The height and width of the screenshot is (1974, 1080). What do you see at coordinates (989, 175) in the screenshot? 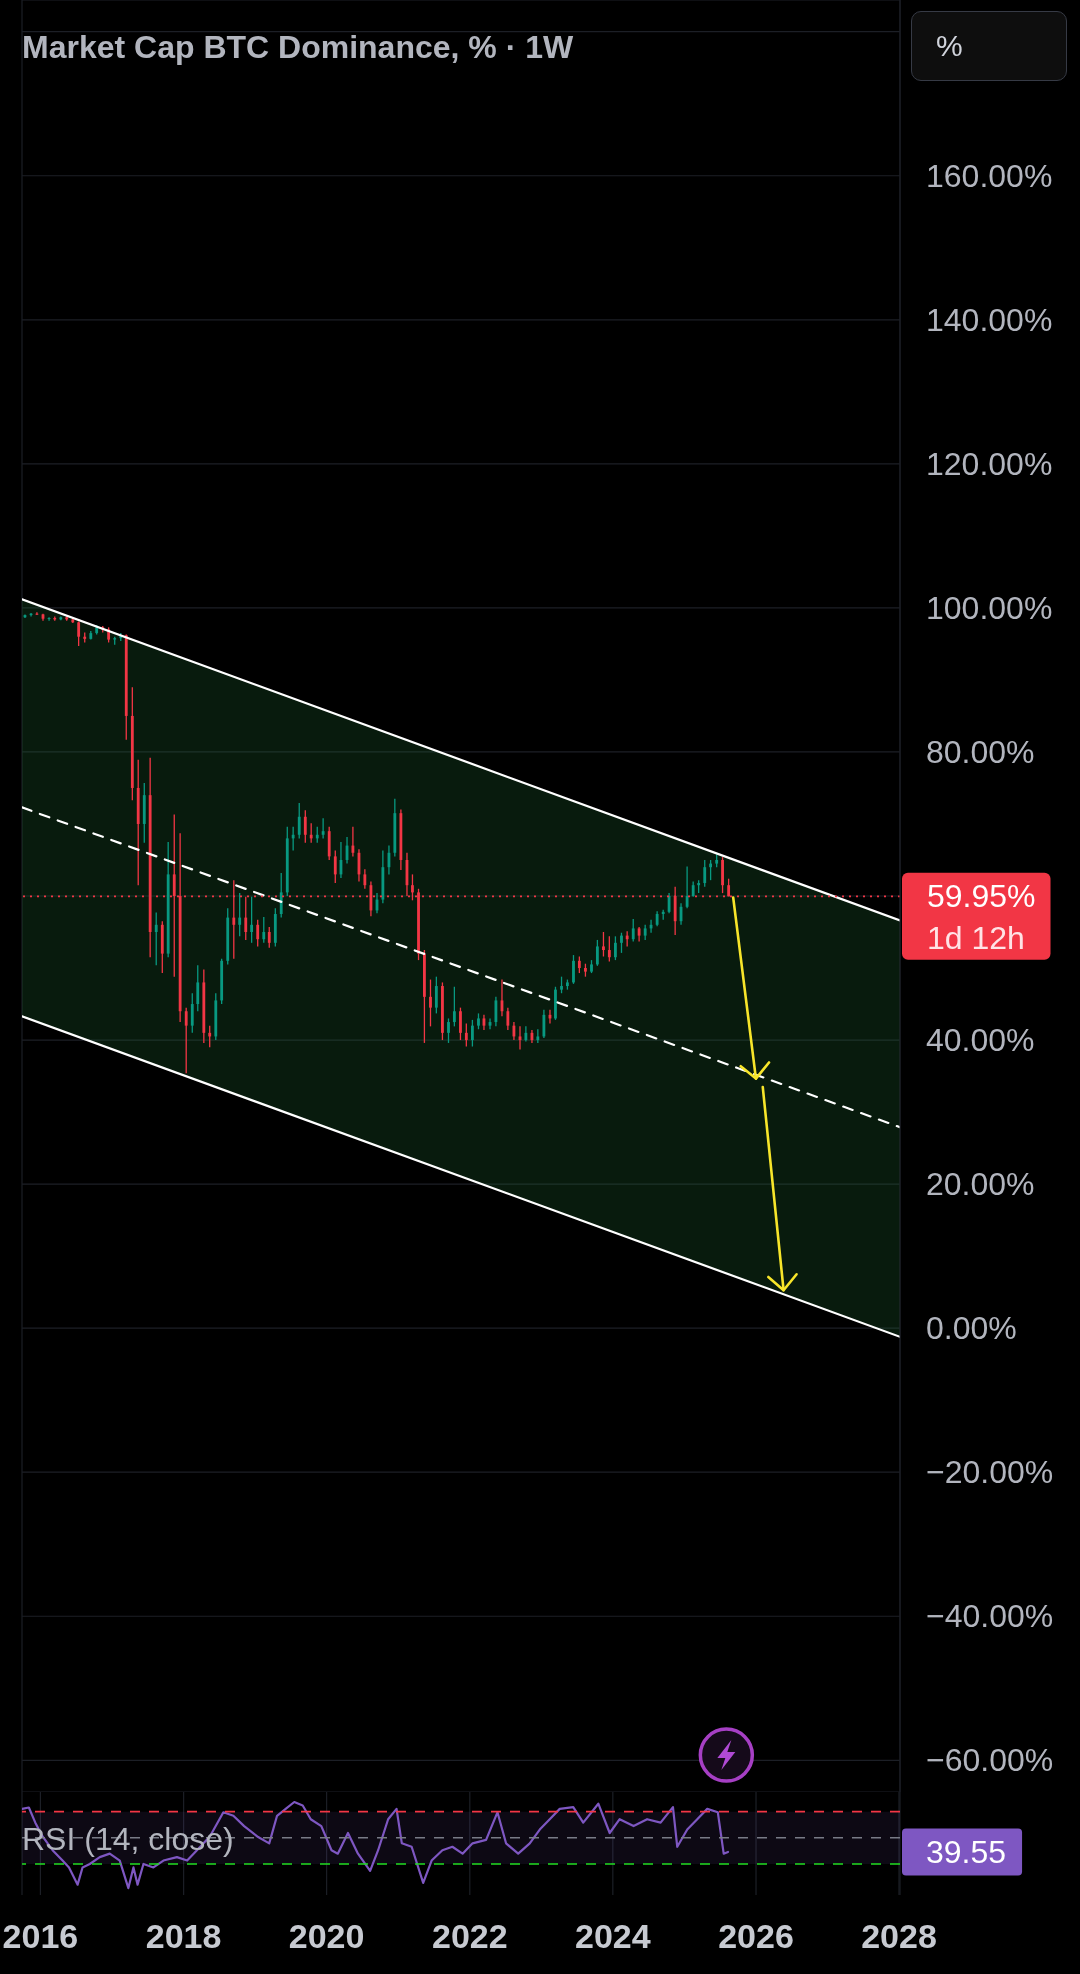
I see `y-tick-label: 160.00%` at bounding box center [989, 175].